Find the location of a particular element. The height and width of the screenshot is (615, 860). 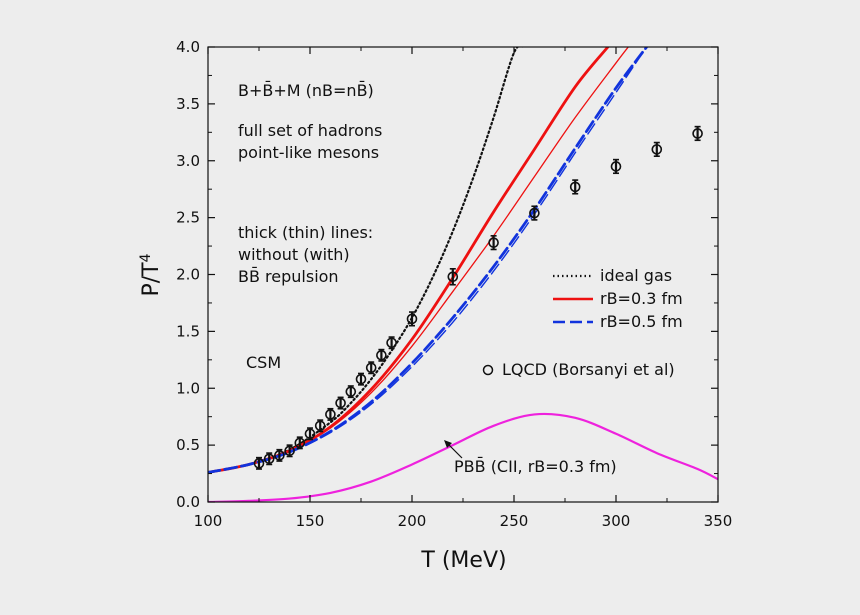

y-tick-label: 1.0 is located at coordinates (188, 388).